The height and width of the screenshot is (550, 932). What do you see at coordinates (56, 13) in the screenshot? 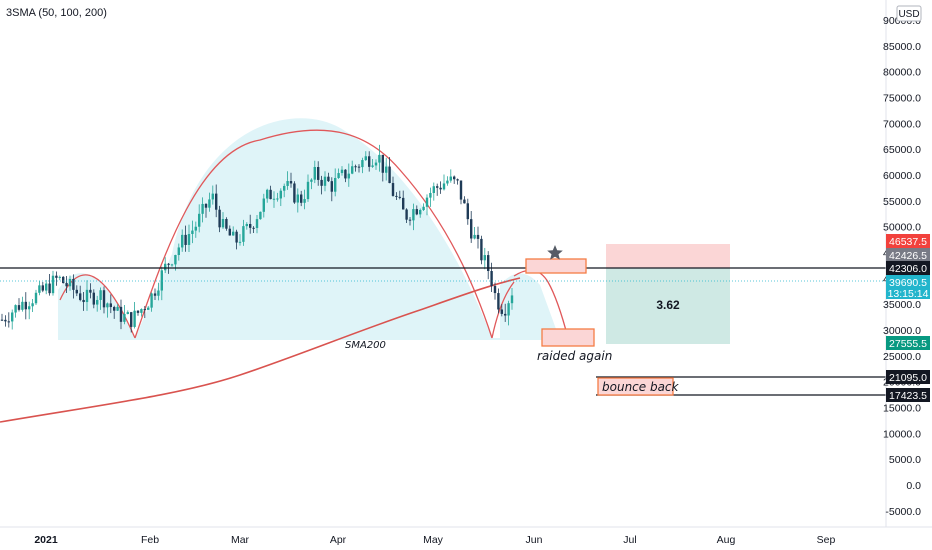
I see `indicator-legend: 3SMA (50, 100, 200)` at bounding box center [56, 13].